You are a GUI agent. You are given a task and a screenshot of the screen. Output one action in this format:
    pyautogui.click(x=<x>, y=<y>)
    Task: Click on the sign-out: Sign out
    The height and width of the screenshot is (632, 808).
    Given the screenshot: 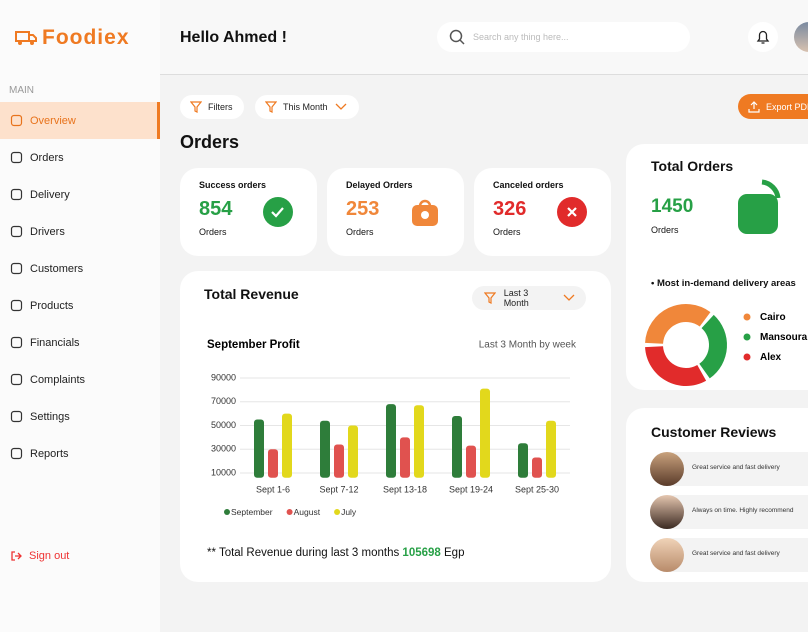 What is the action you would take?
    pyautogui.click(x=80, y=555)
    